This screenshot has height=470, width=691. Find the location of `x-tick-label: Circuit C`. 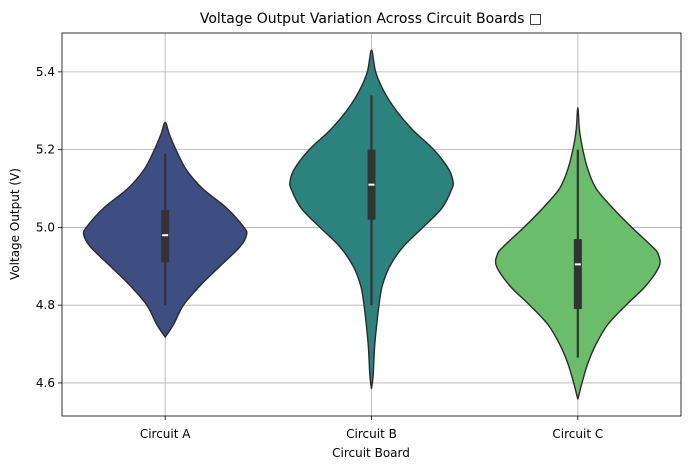

x-tick-label: Circuit C is located at coordinates (577, 434).